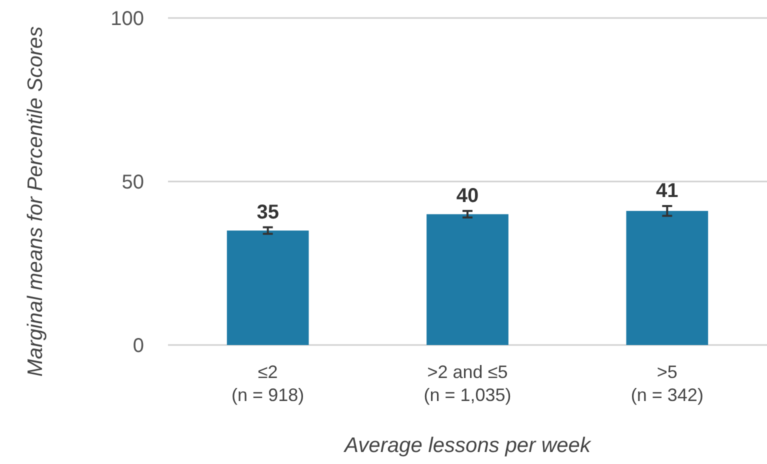 This screenshot has height=464, width=767. What do you see at coordinates (267, 212) in the screenshot?
I see `data-label: 35` at bounding box center [267, 212].